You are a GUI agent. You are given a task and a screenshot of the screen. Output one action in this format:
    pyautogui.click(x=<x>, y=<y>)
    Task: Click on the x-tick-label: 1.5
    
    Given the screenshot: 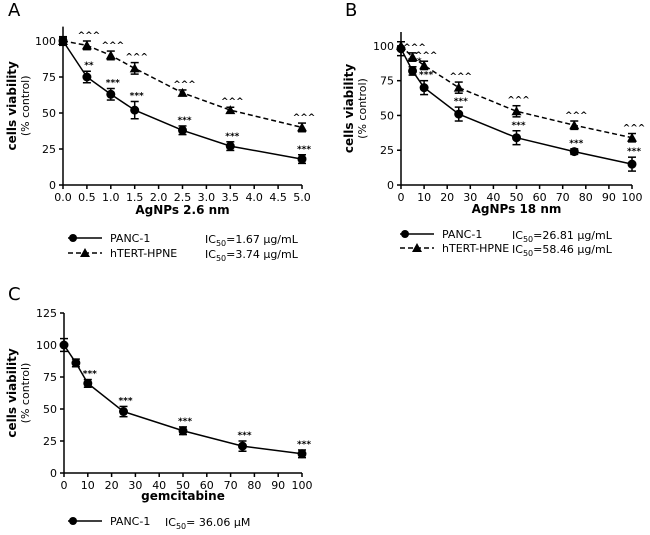 What is the action you would take?
    pyautogui.click(x=135, y=197)
    